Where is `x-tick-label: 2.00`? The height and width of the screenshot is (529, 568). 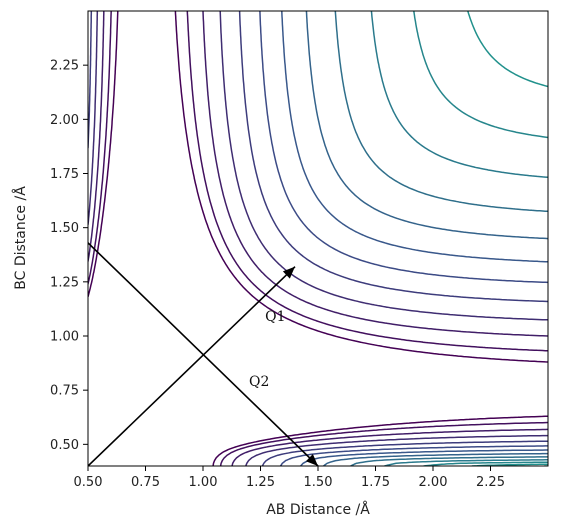 x-tick-label: 2.00 is located at coordinates (433, 482).